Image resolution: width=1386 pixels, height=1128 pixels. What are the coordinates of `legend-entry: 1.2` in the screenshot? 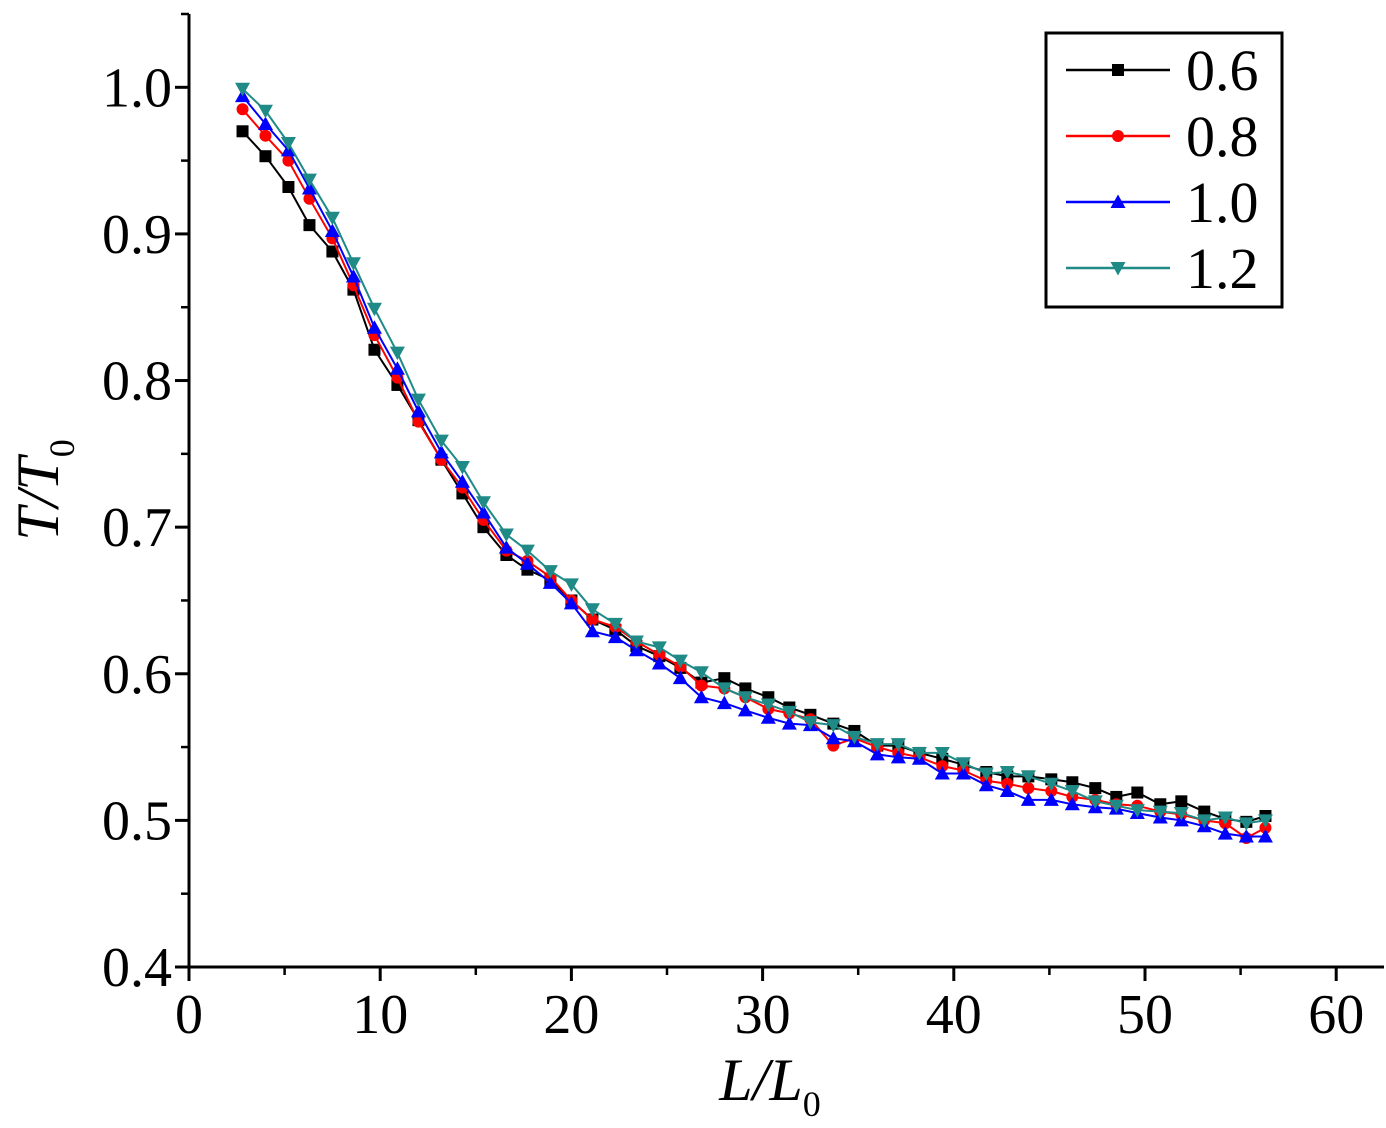 It's located at (1162, 268).